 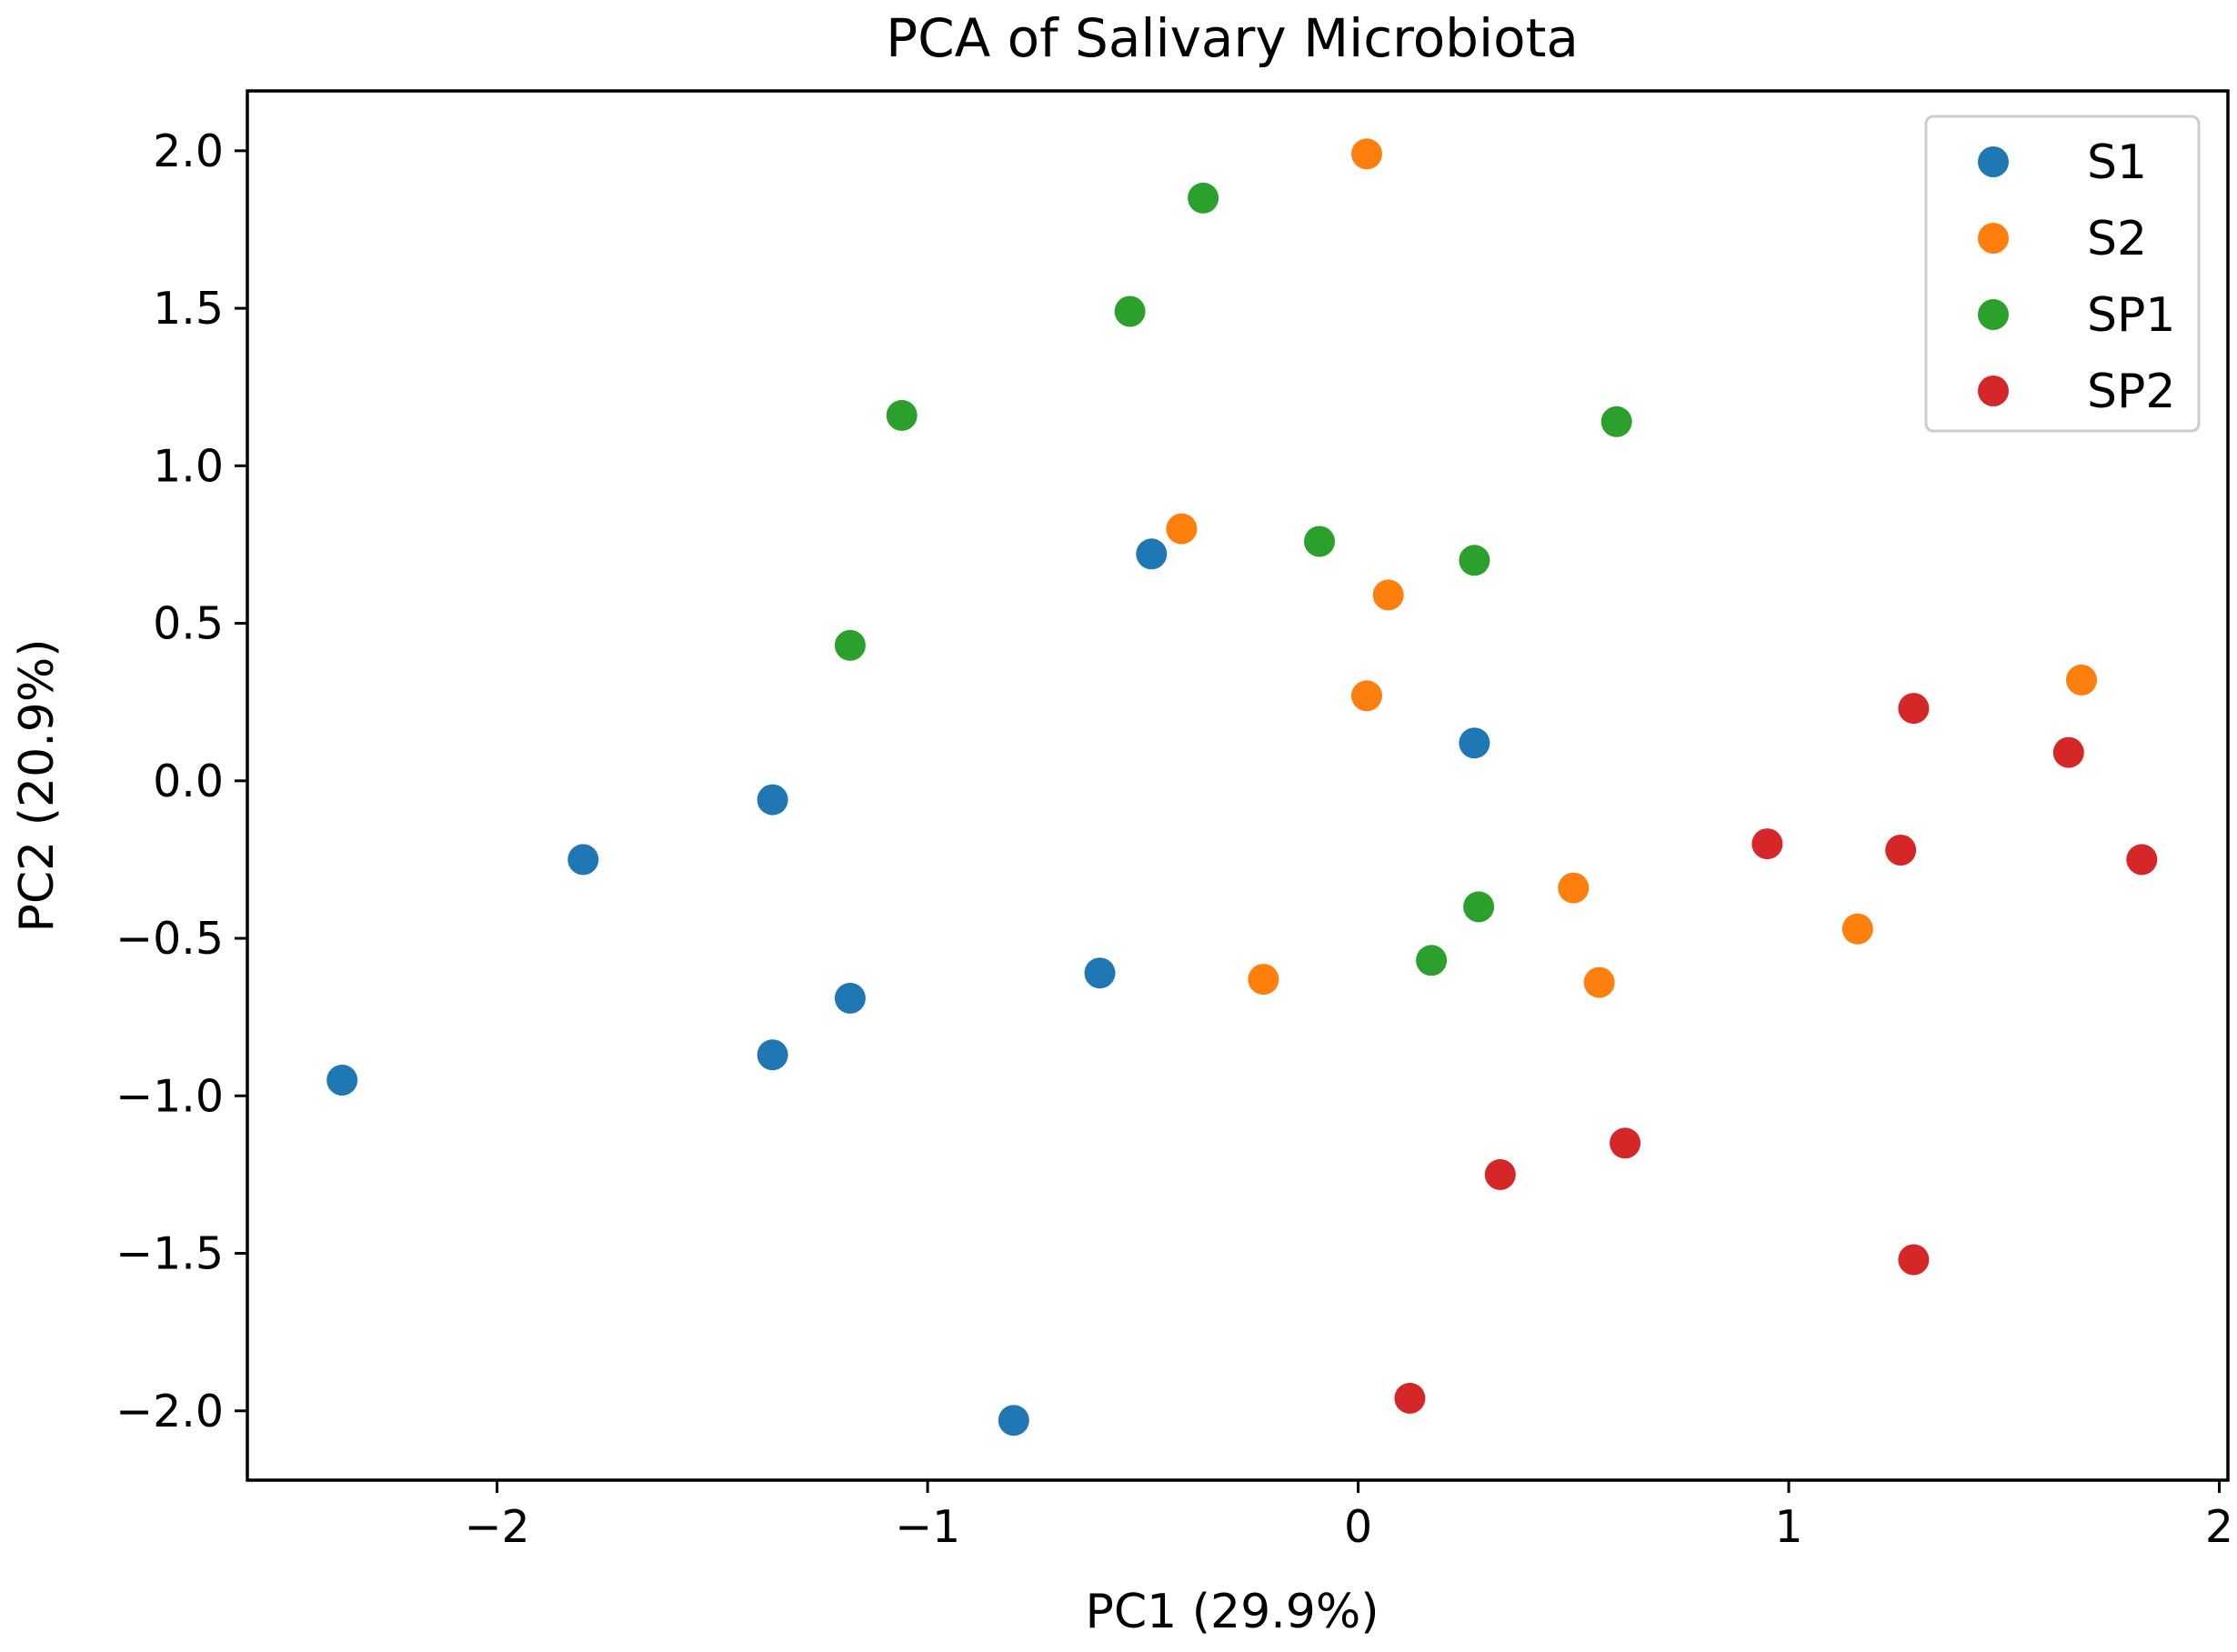 What do you see at coordinates (927, 1527) in the screenshot?
I see `x-tick-label: −1` at bounding box center [927, 1527].